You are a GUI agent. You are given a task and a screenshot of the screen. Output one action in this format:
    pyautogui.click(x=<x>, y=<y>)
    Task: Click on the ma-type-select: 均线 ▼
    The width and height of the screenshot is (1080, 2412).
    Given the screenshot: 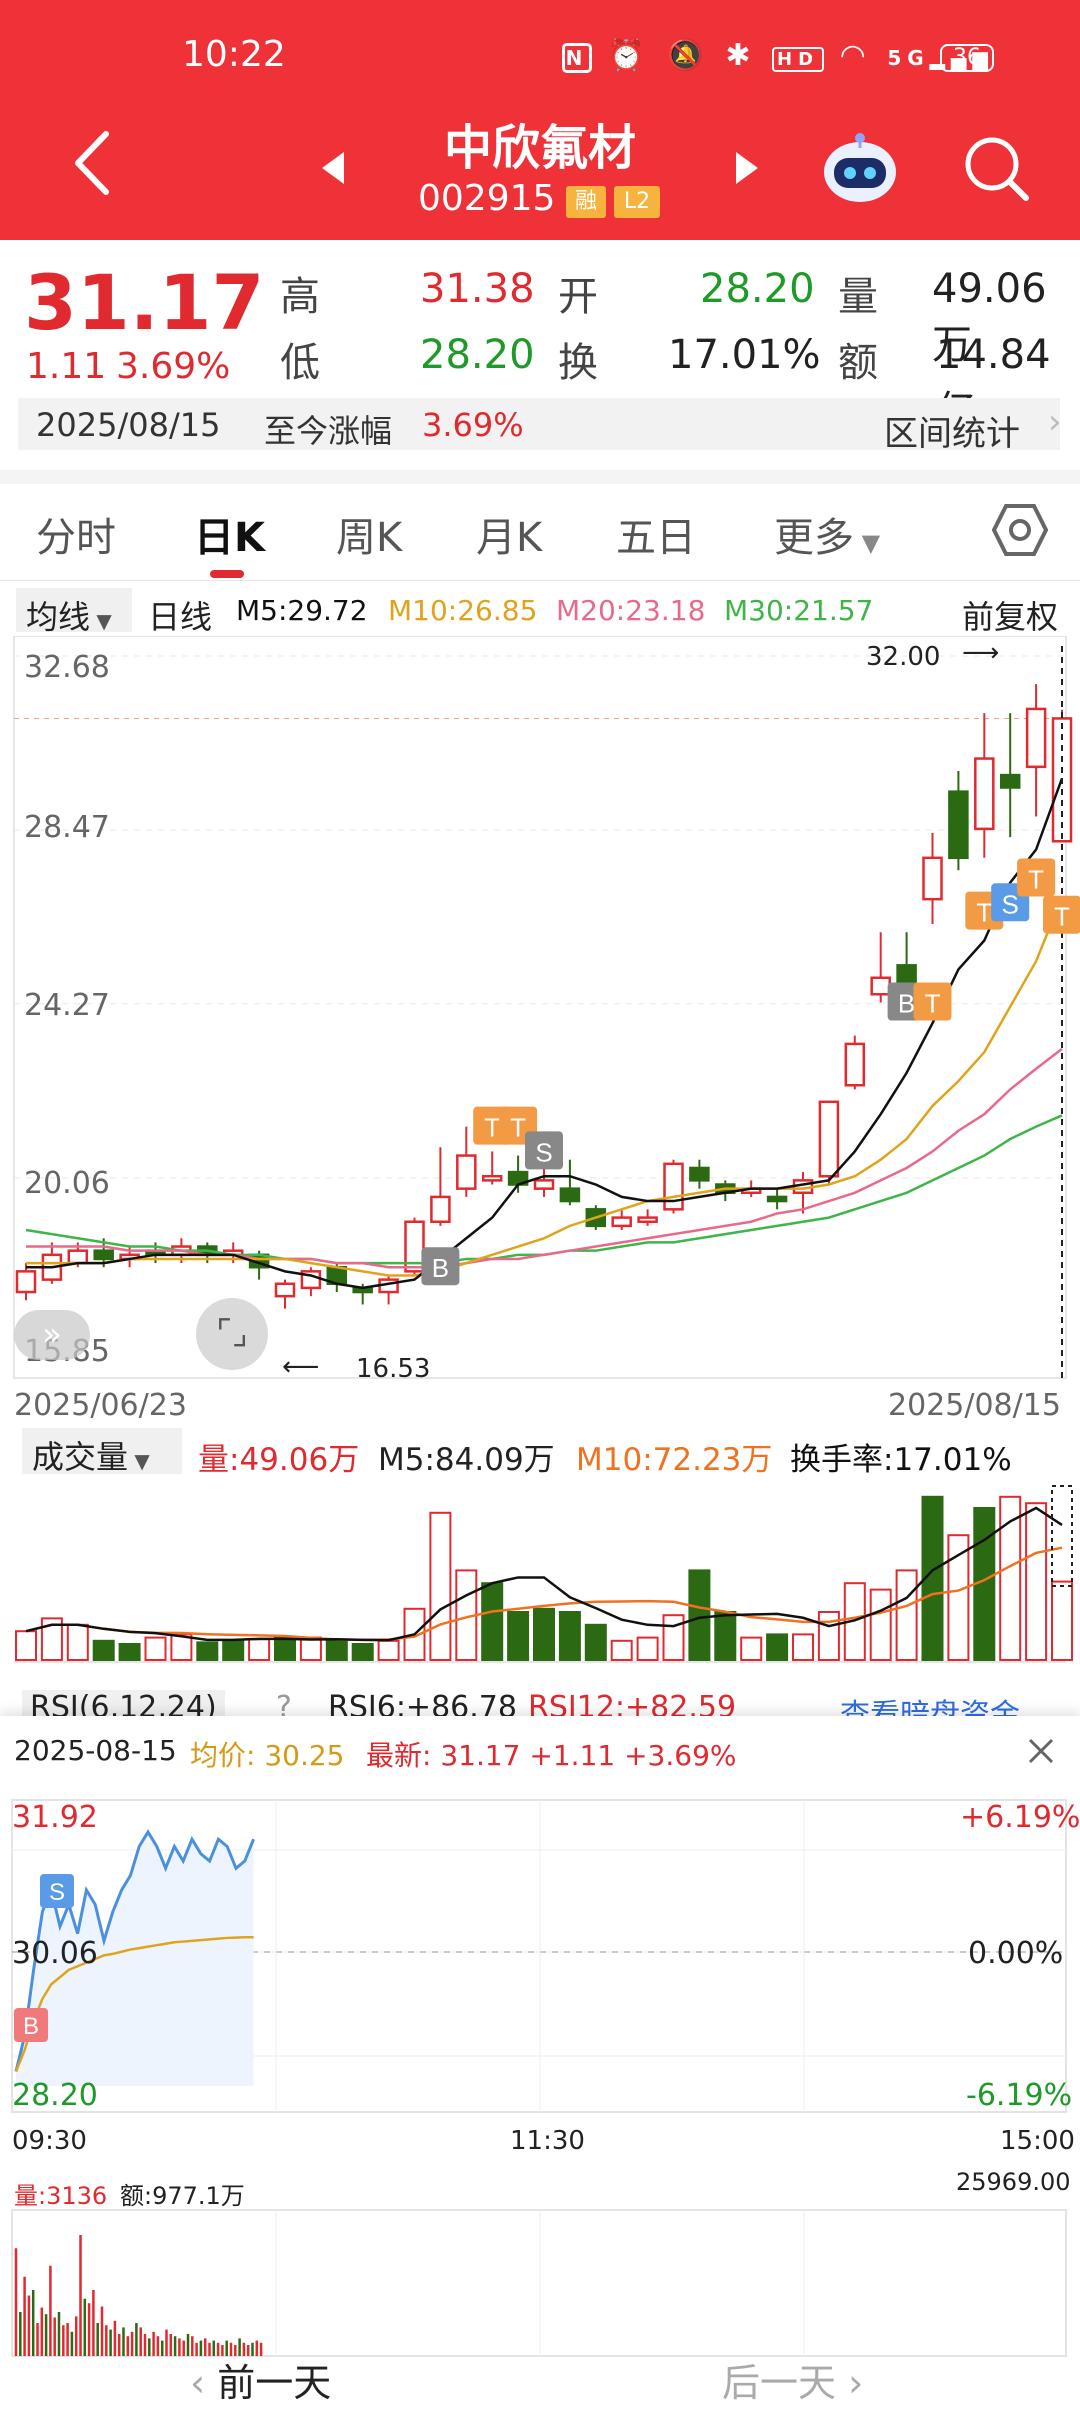 What is the action you would take?
    pyautogui.click(x=74, y=612)
    